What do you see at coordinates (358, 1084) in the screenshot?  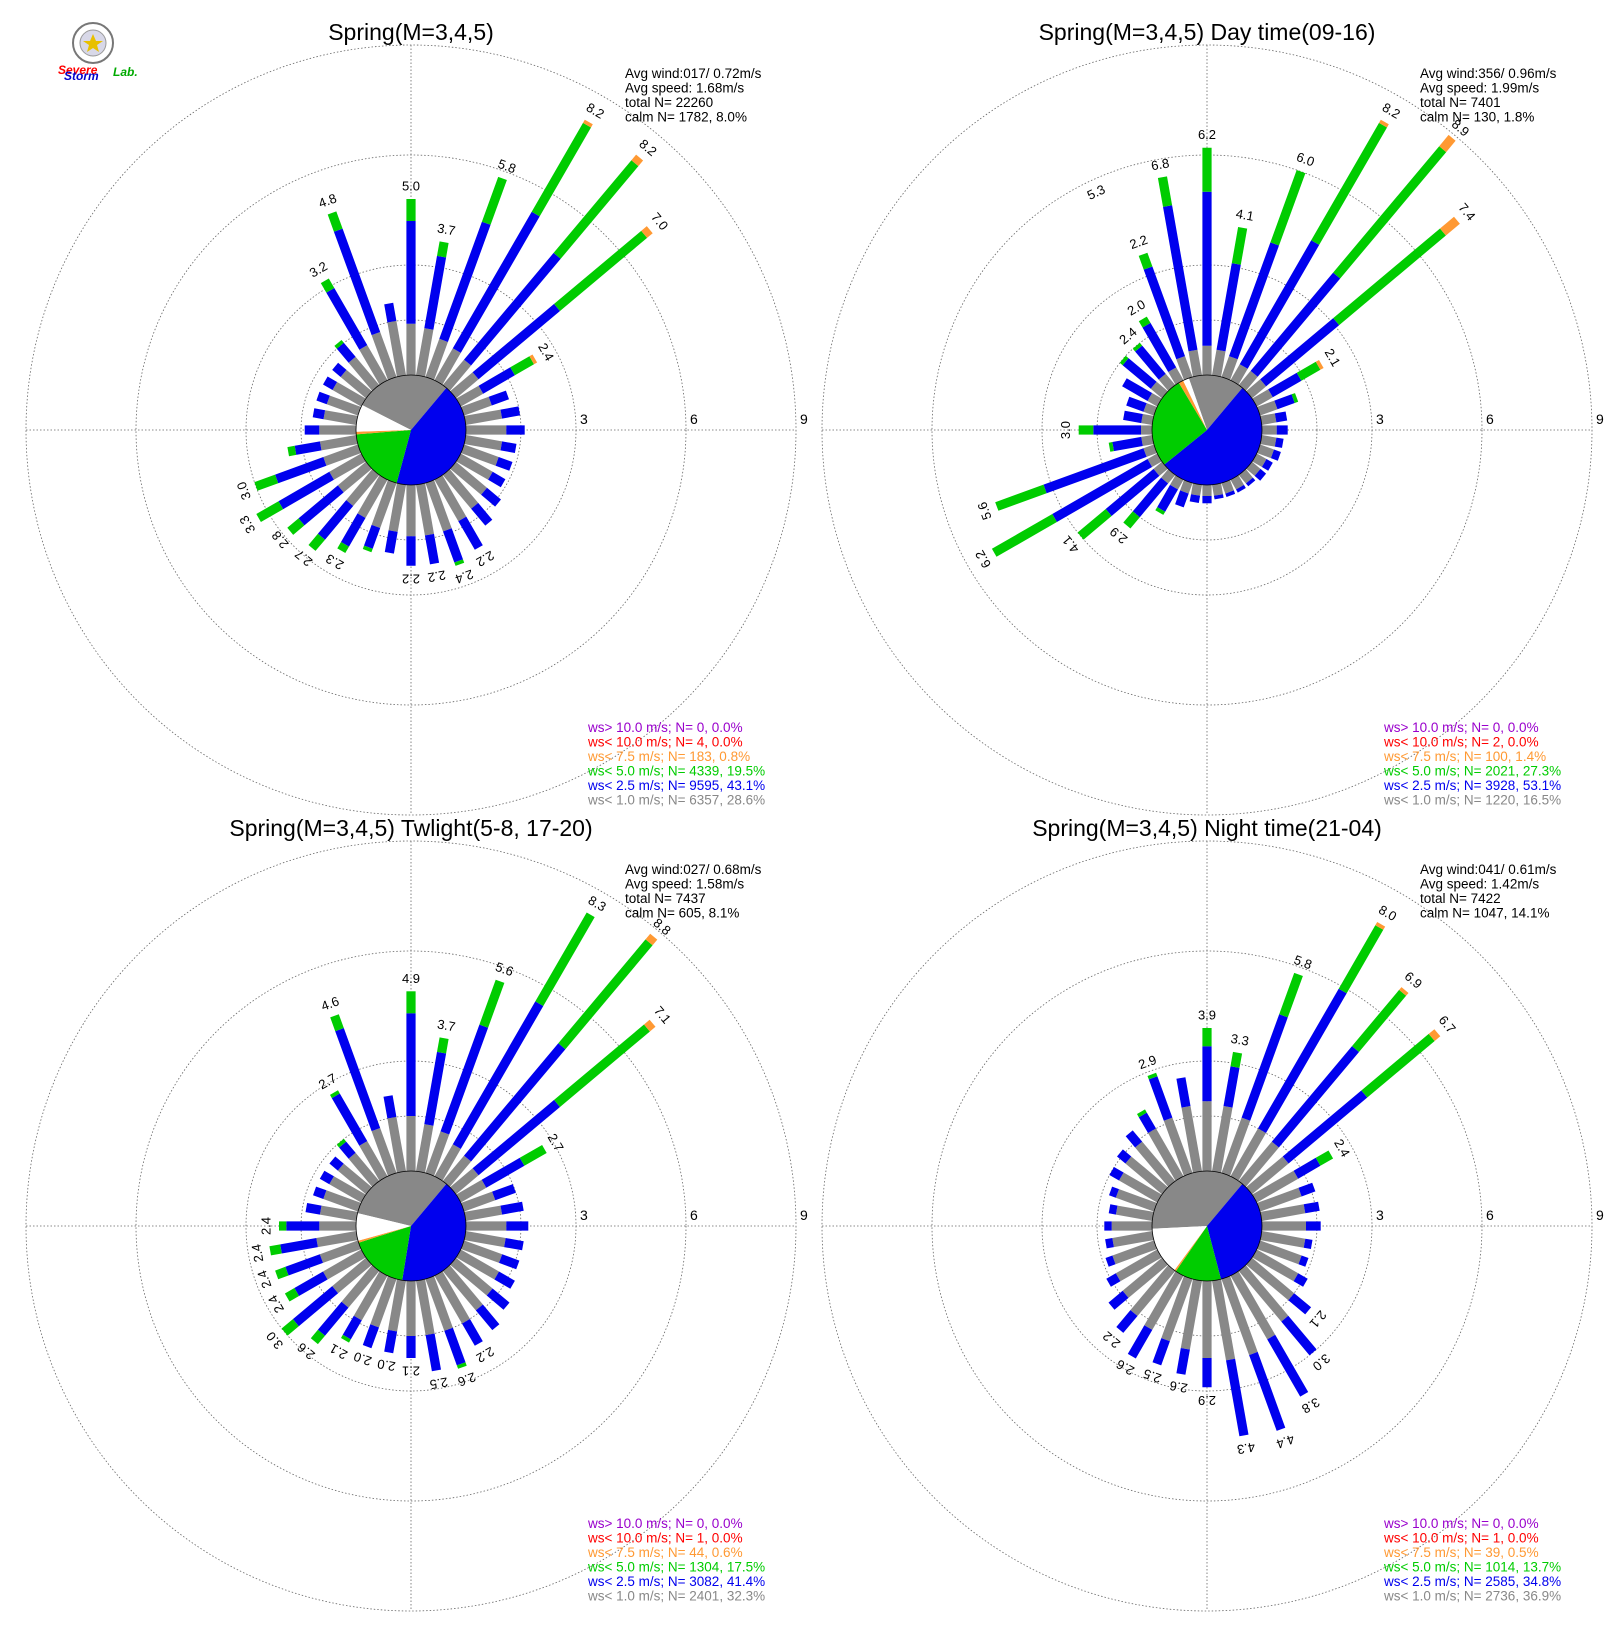 I see `bar-dir-340: 4.6` at bounding box center [358, 1084].